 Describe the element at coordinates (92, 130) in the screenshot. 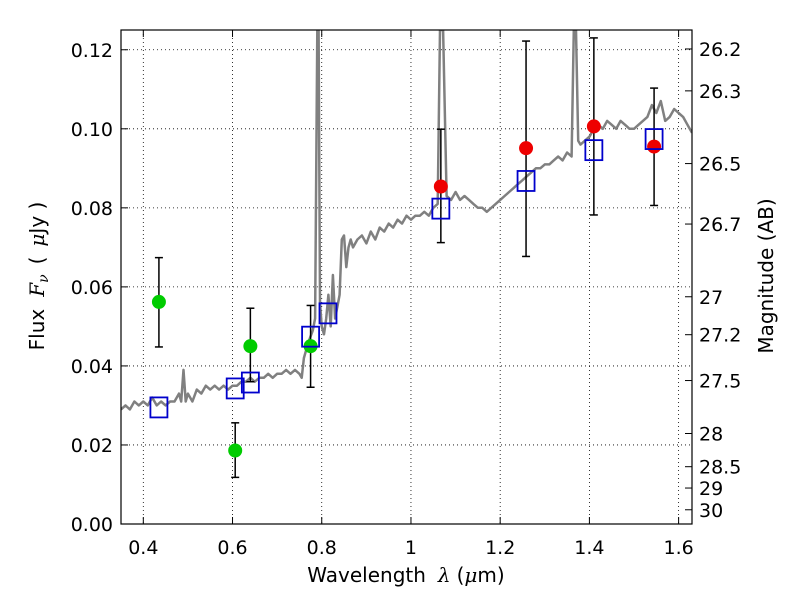

I see `y-tick-label: 0.10` at that location.